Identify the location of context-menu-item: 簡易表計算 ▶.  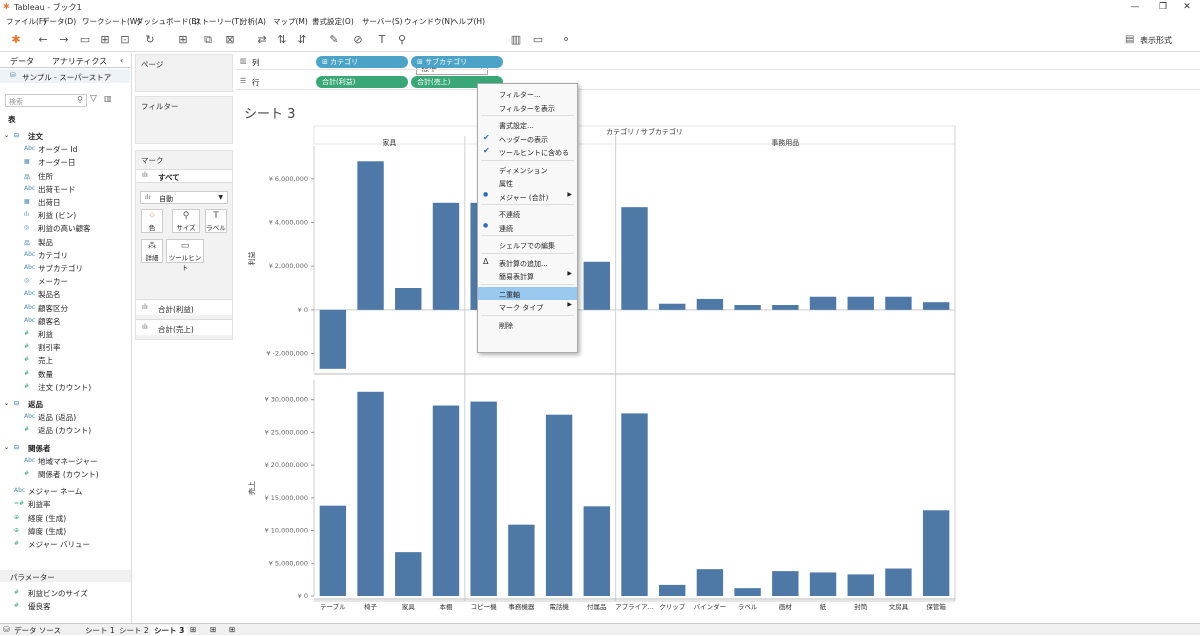
(527, 275).